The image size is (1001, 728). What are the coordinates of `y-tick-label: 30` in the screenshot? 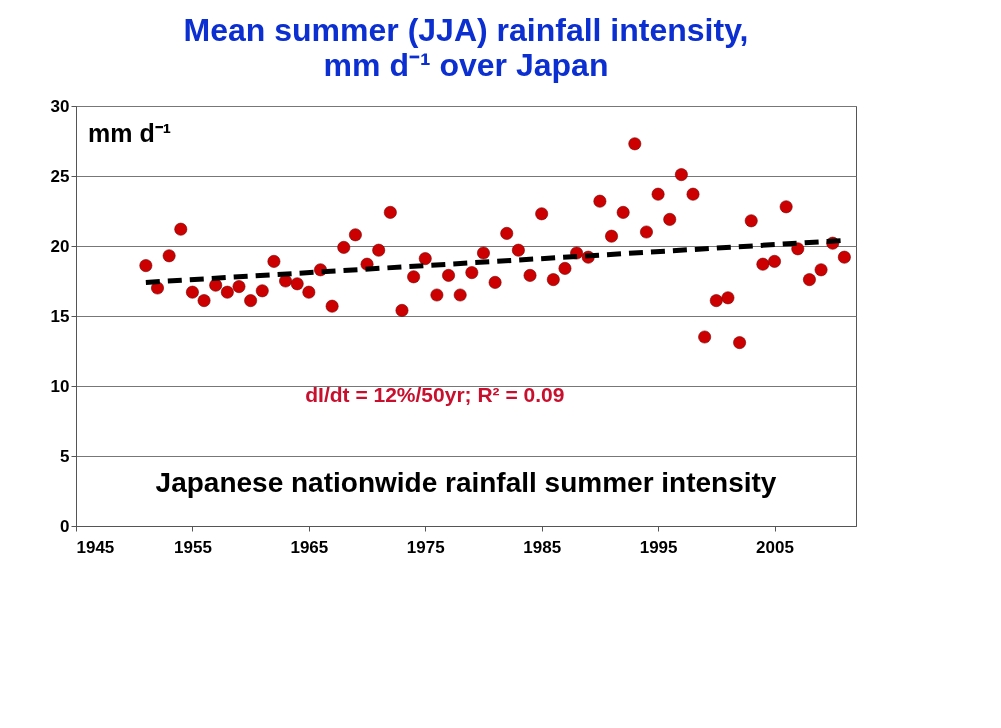 It's located at (60, 106).